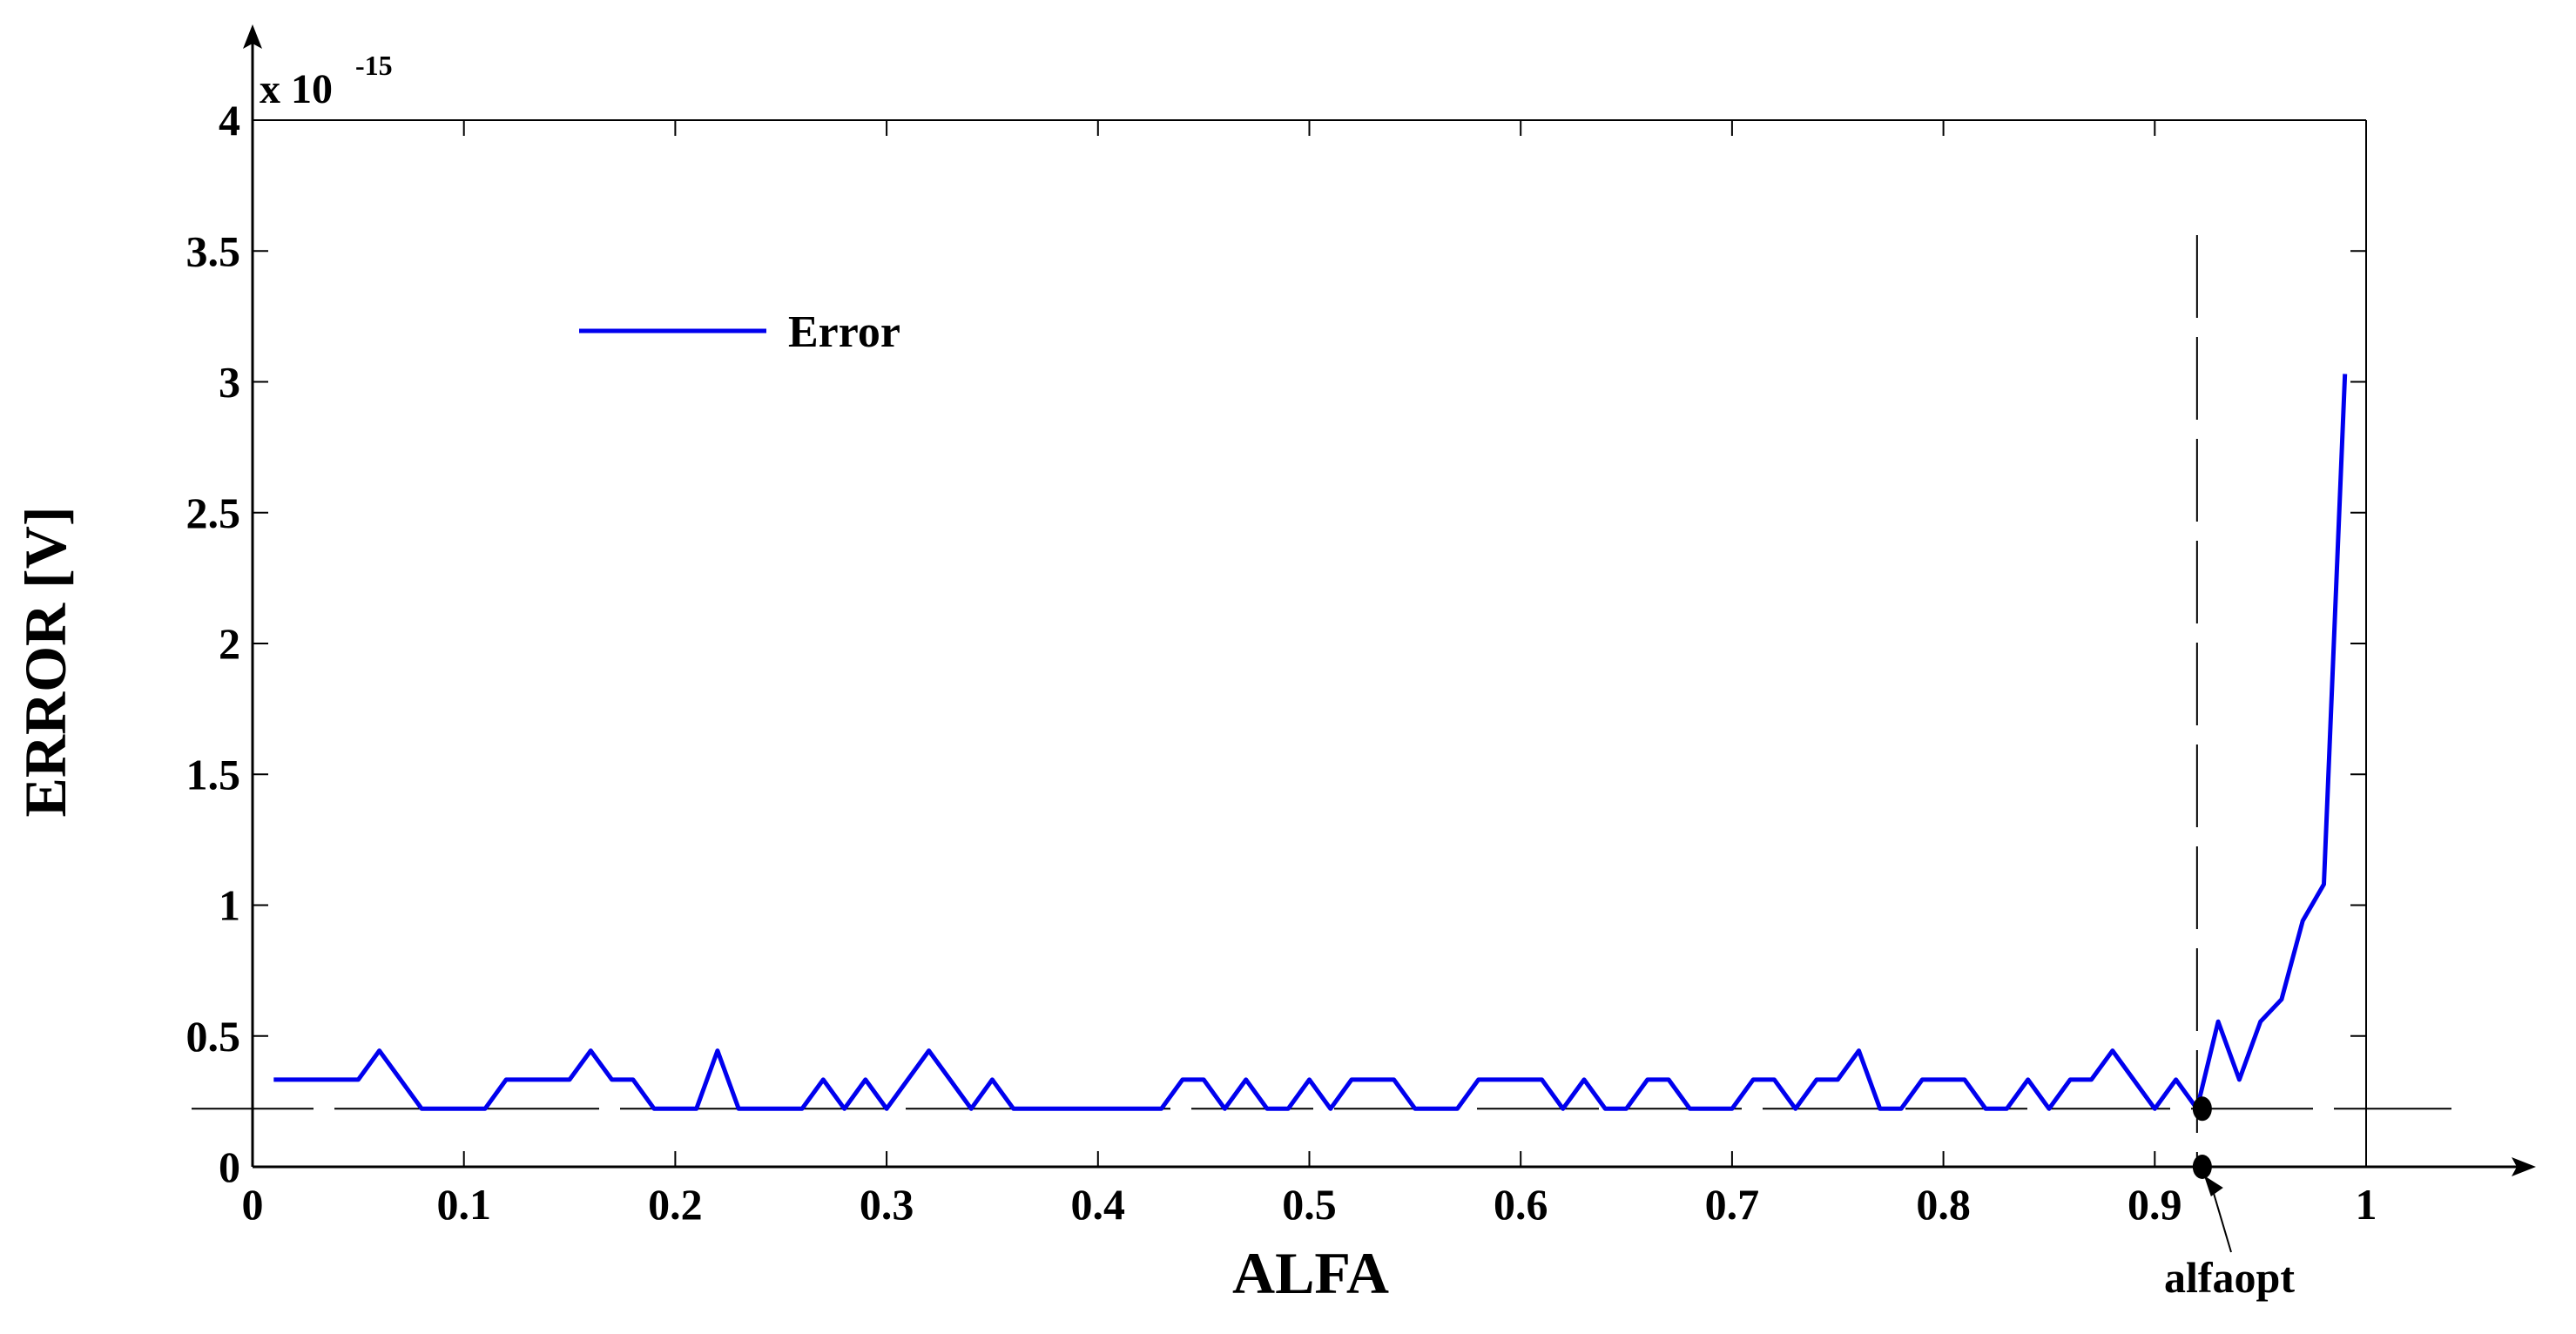  I want to click on x-tick-label: 0.1, so click(463, 1204).